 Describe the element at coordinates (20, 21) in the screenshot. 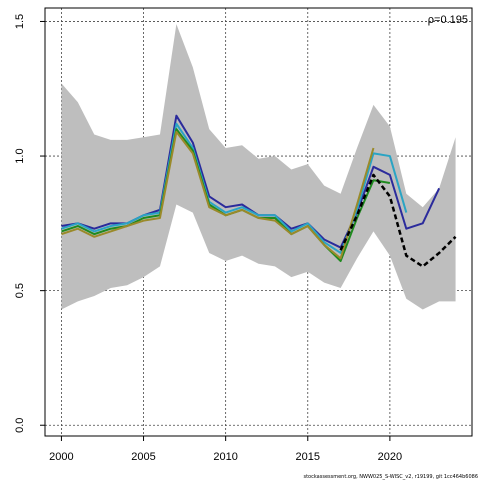

I see `y-tick-label-3: 1.5` at that location.